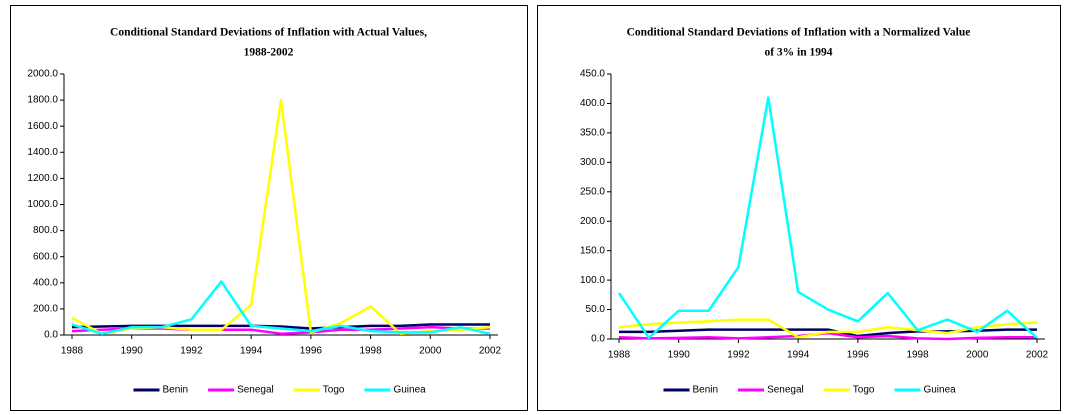 This screenshot has height=415, width=1065. Describe the element at coordinates (592, 133) in the screenshot. I see `y-tick-label: 350.0` at that location.